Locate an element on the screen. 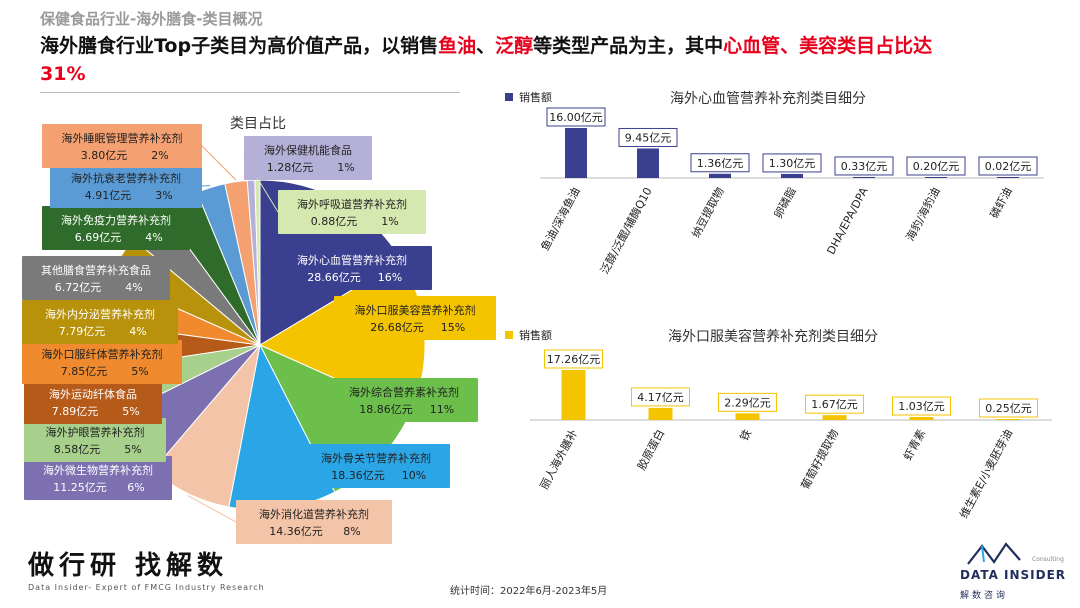  slice-label: 海外免疫力营养补充剂 is located at coordinates (116, 220).